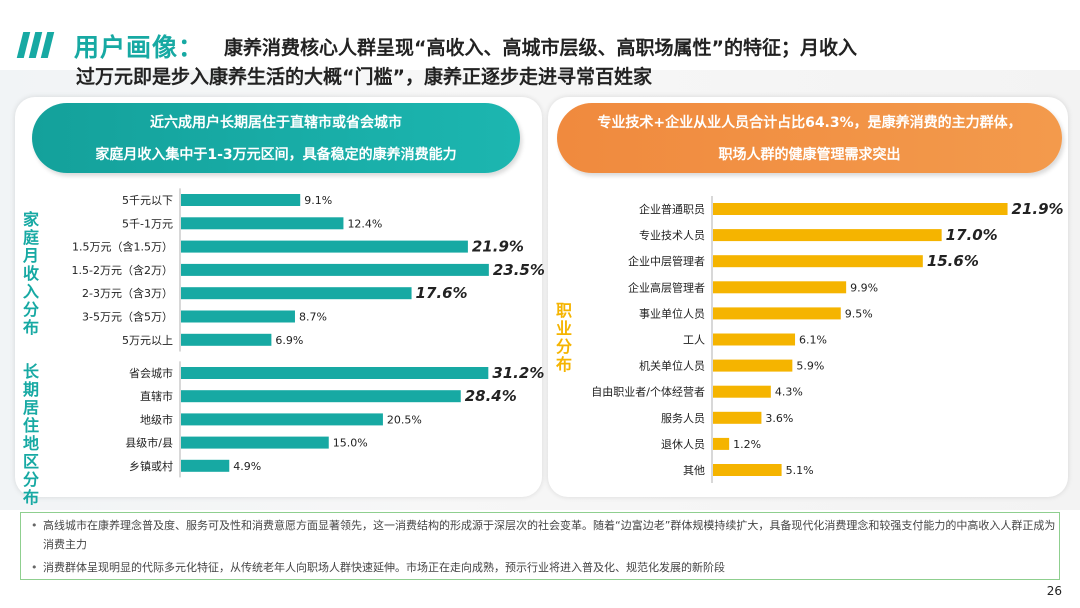  What do you see at coordinates (318, 200) in the screenshot?
I see `value-label: 9.1%` at bounding box center [318, 200].